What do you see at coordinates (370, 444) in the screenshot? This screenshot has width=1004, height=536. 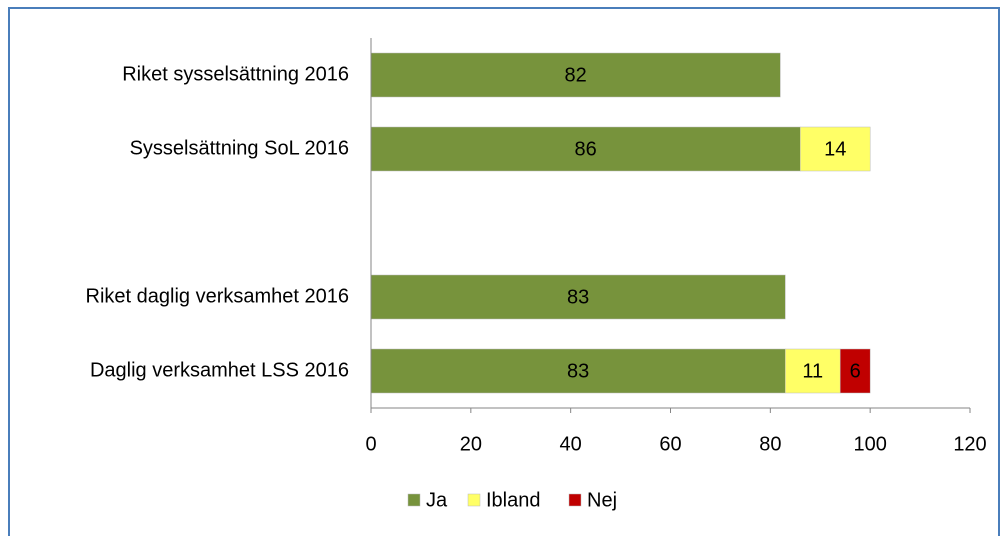 I see `x-tick-label: 0` at bounding box center [370, 444].